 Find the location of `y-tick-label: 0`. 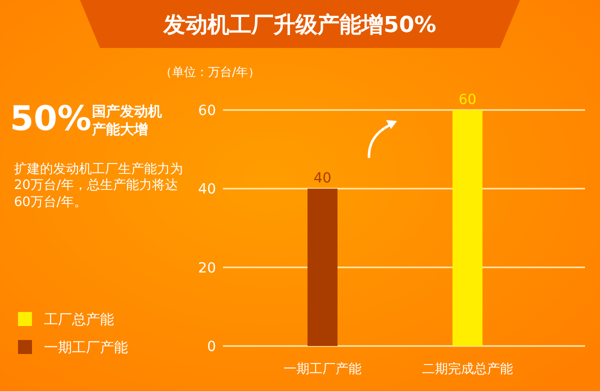

y-tick-label: 0 is located at coordinates (211, 347).